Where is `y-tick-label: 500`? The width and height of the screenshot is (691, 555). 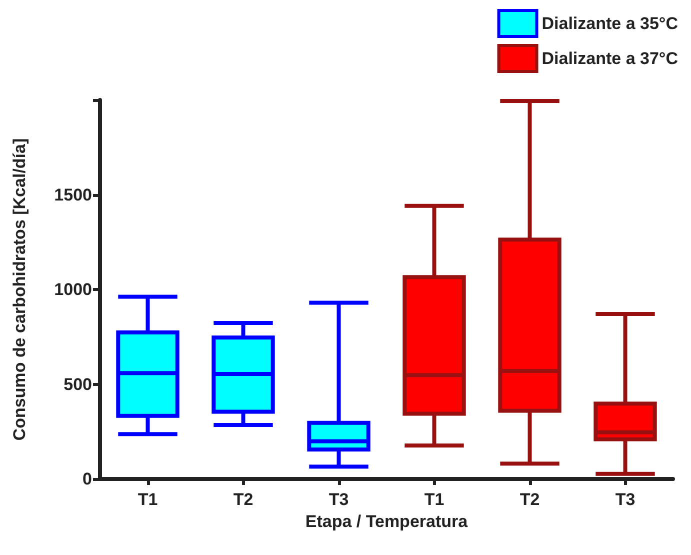 y-tick-label: 500 is located at coordinates (78, 384).